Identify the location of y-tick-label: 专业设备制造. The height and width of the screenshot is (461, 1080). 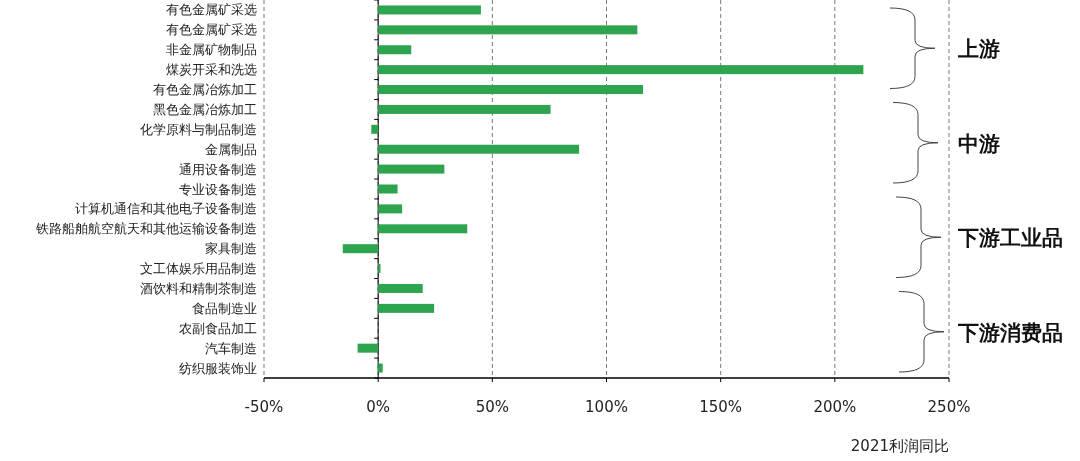
(218, 189).